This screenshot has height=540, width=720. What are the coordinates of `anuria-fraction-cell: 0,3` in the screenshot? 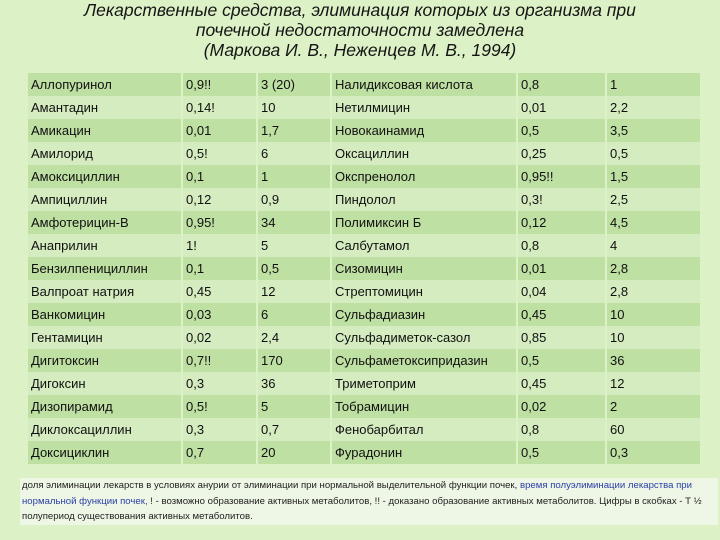 It's located at (219, 429).